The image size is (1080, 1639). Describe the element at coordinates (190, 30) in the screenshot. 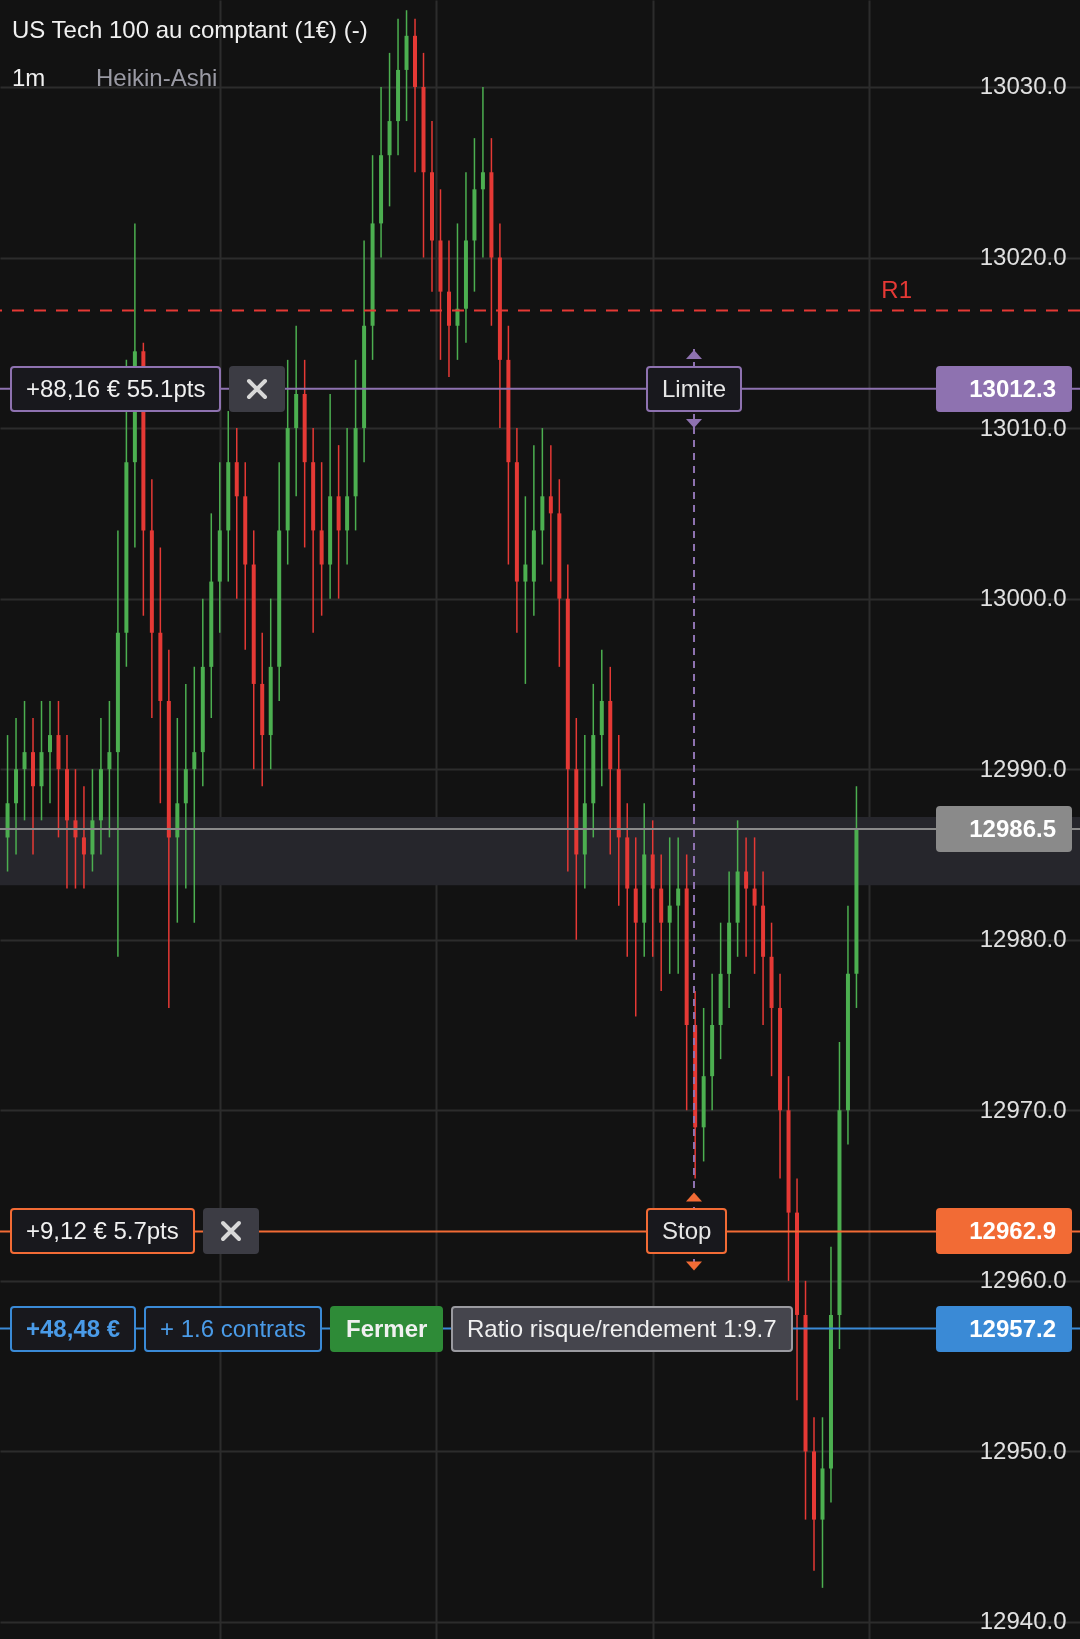

I see `text: US Tech 100 au comptant (1€) (-)` at that location.